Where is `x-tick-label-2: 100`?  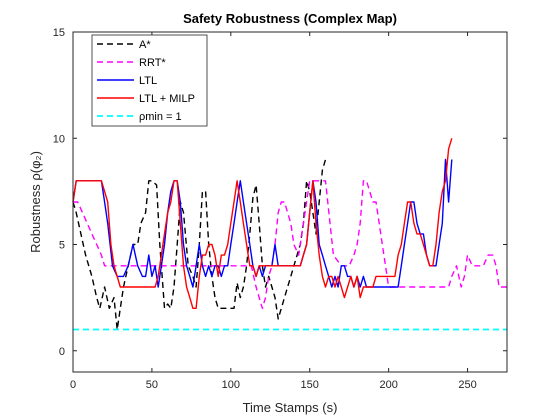
x-tick-label-2: 100 is located at coordinates (231, 385).